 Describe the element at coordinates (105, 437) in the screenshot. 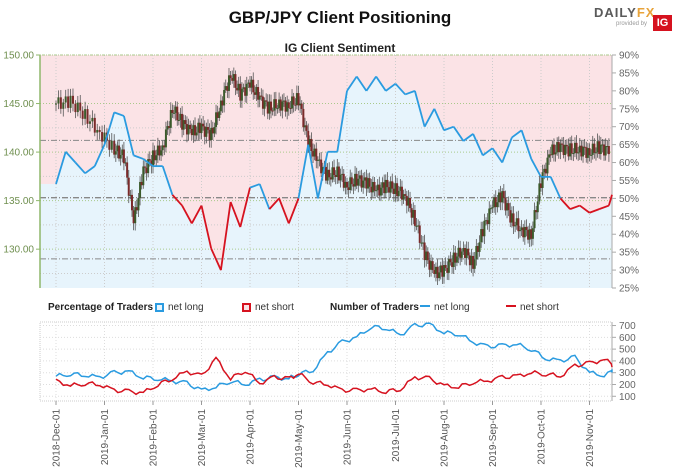

I see `x-tick-label: 2019-Jan-01` at that location.